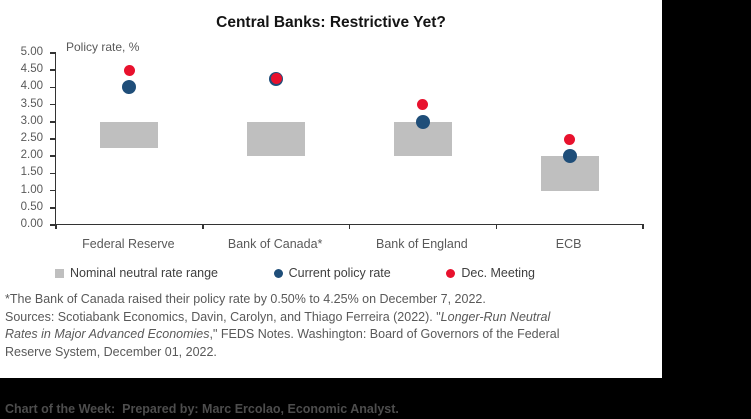 The image size is (751, 419). I want to click on x-axis-category-label: Federal Reserve, so click(128, 244).